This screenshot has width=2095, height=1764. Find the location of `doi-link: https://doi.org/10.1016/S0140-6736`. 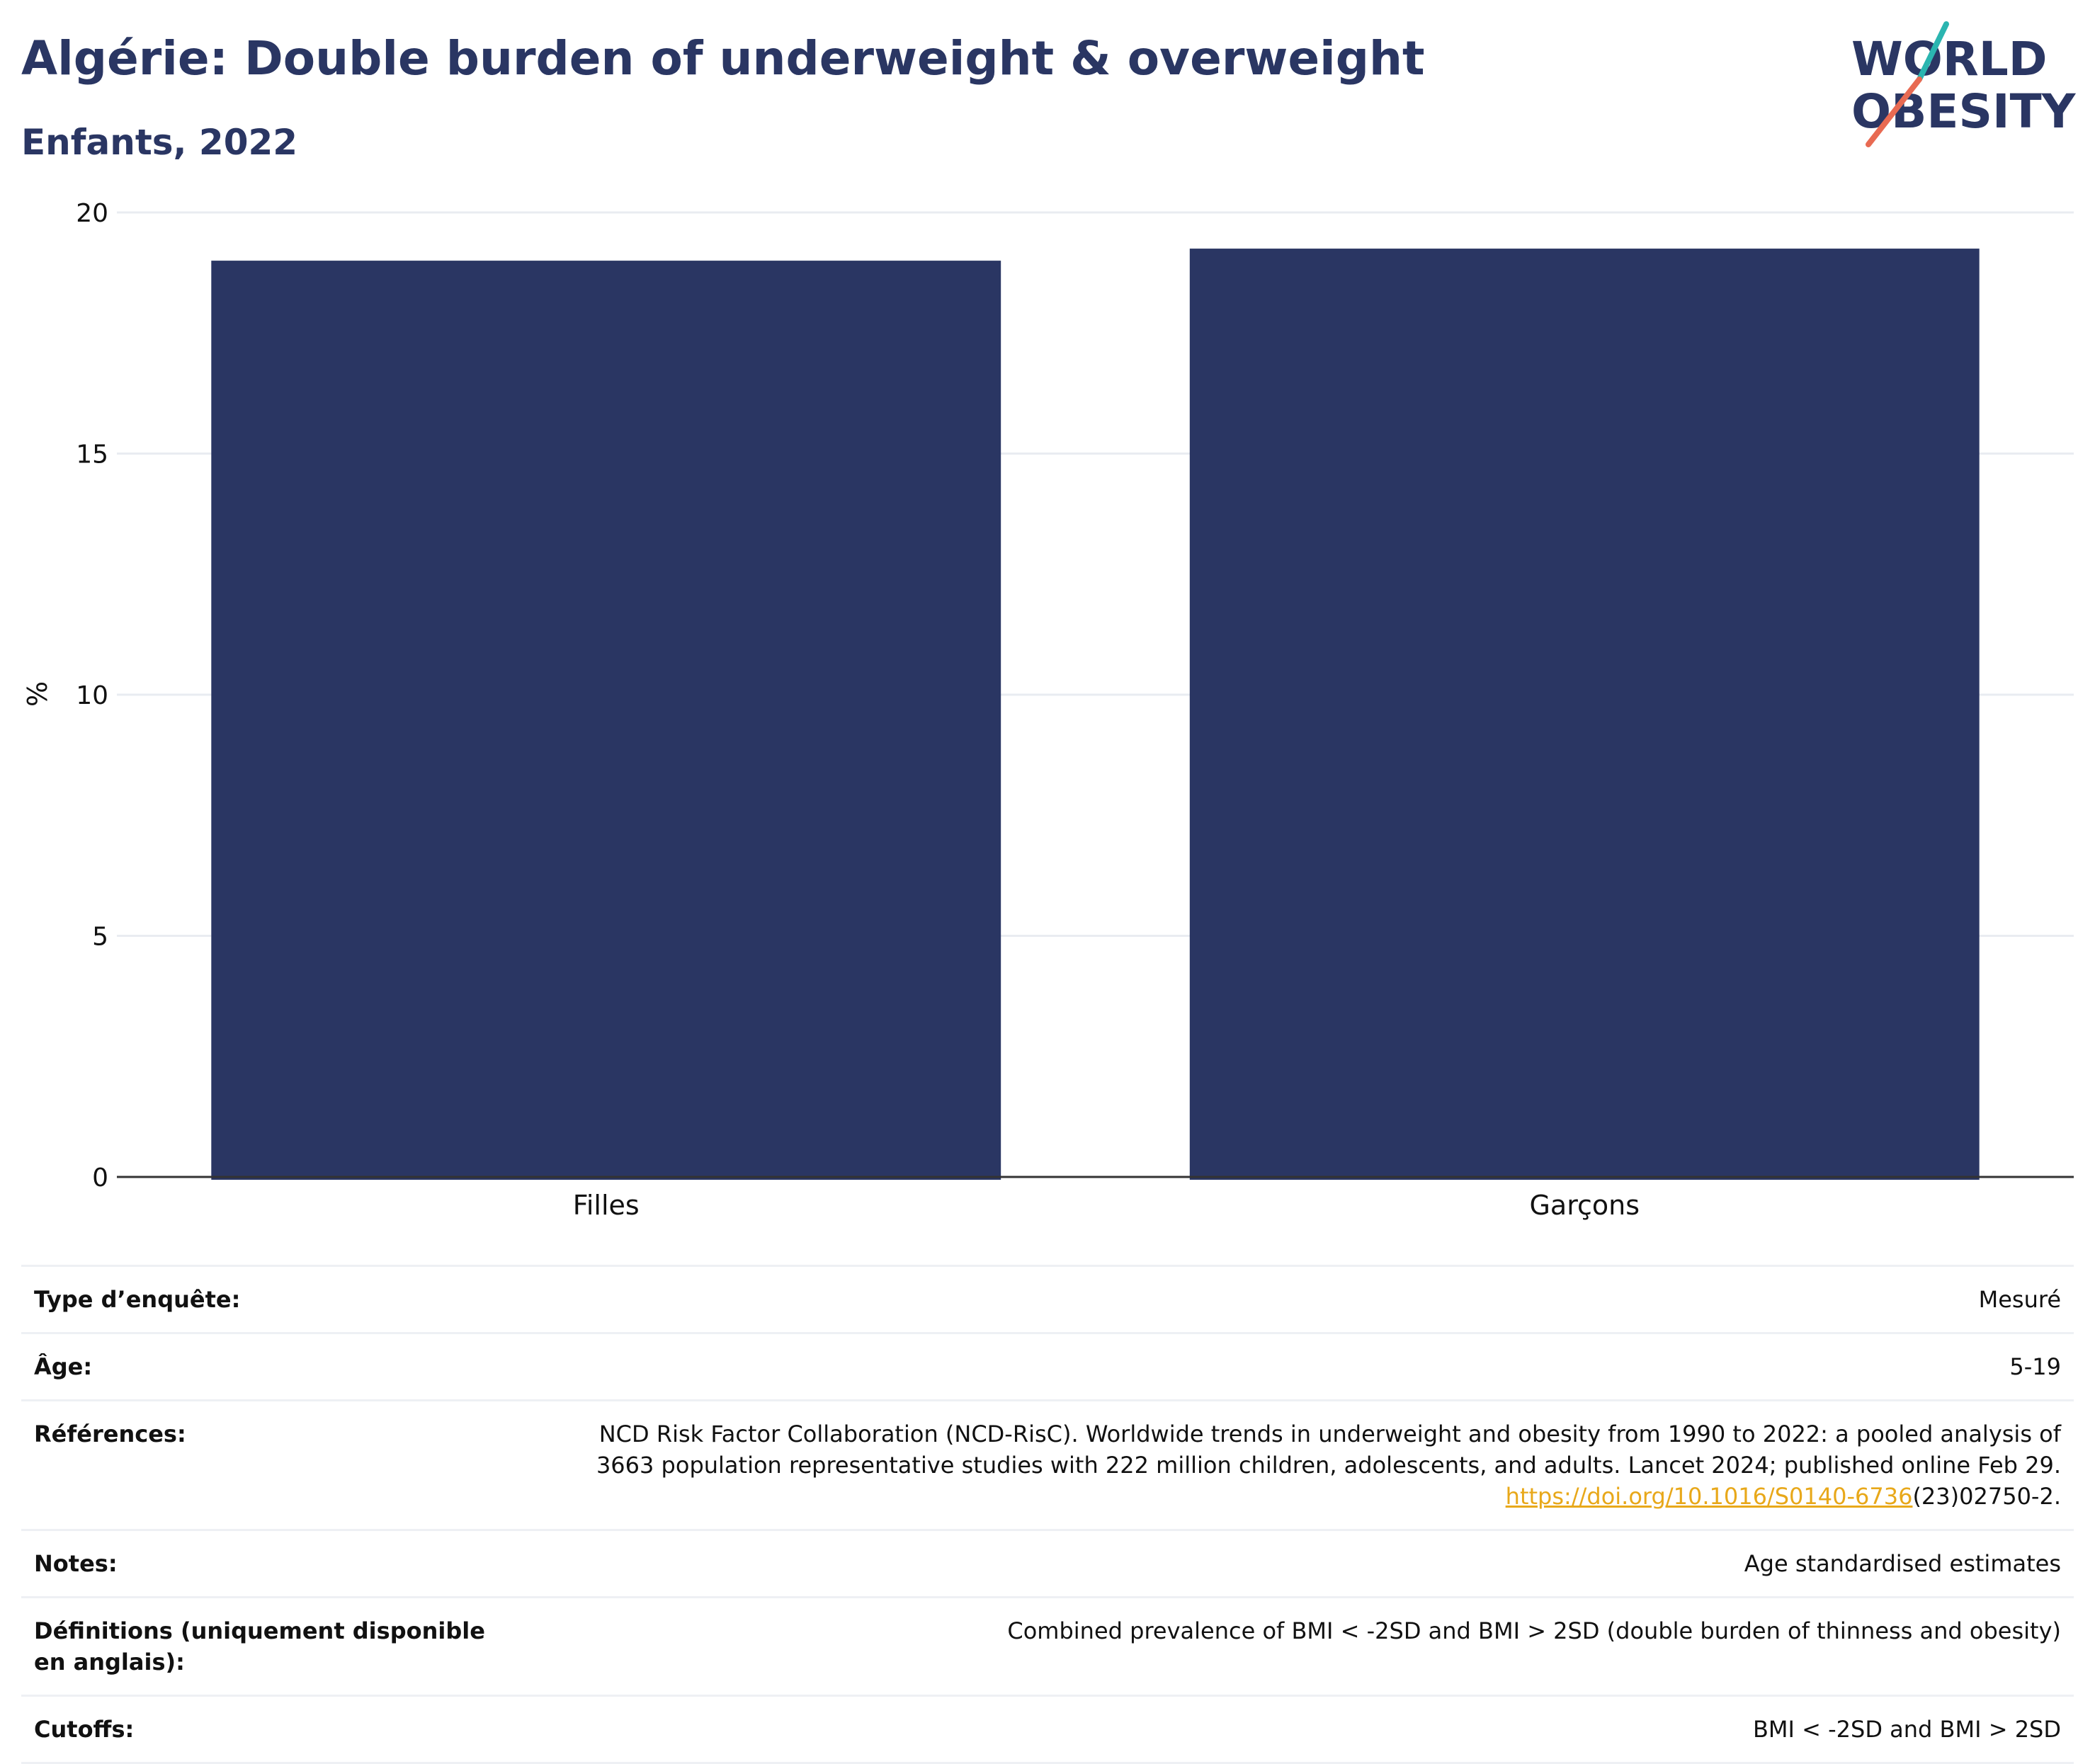

doi-link: https://doi.org/10.1016/S0140-6736 is located at coordinates (1709, 1496).